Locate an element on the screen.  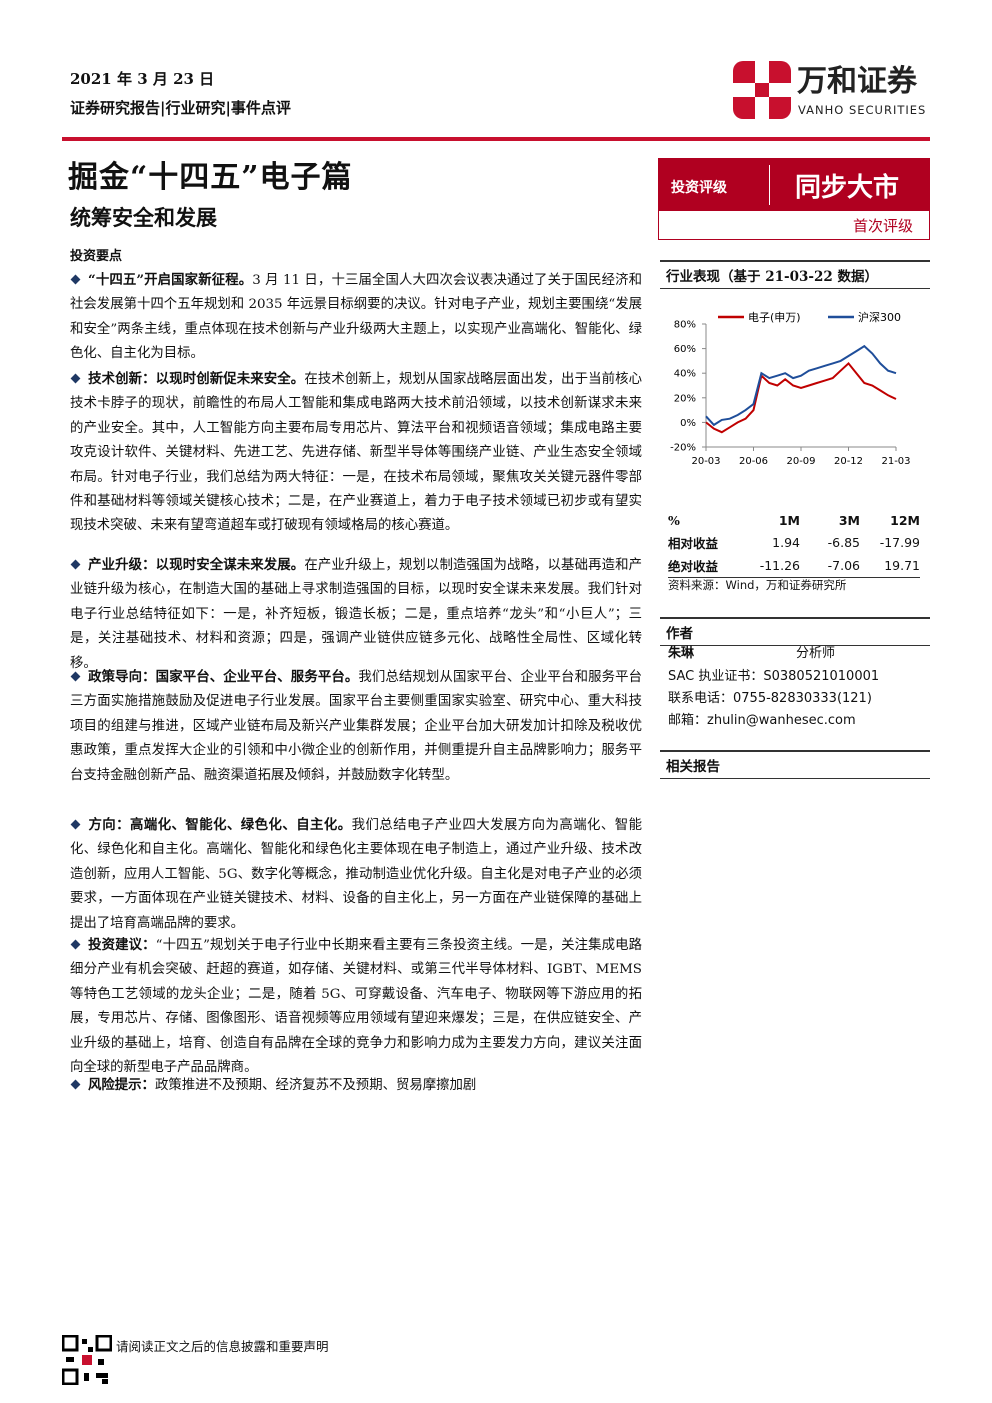
author-phone: 联系电话：0755-82830333(121) is located at coordinates (770, 698).